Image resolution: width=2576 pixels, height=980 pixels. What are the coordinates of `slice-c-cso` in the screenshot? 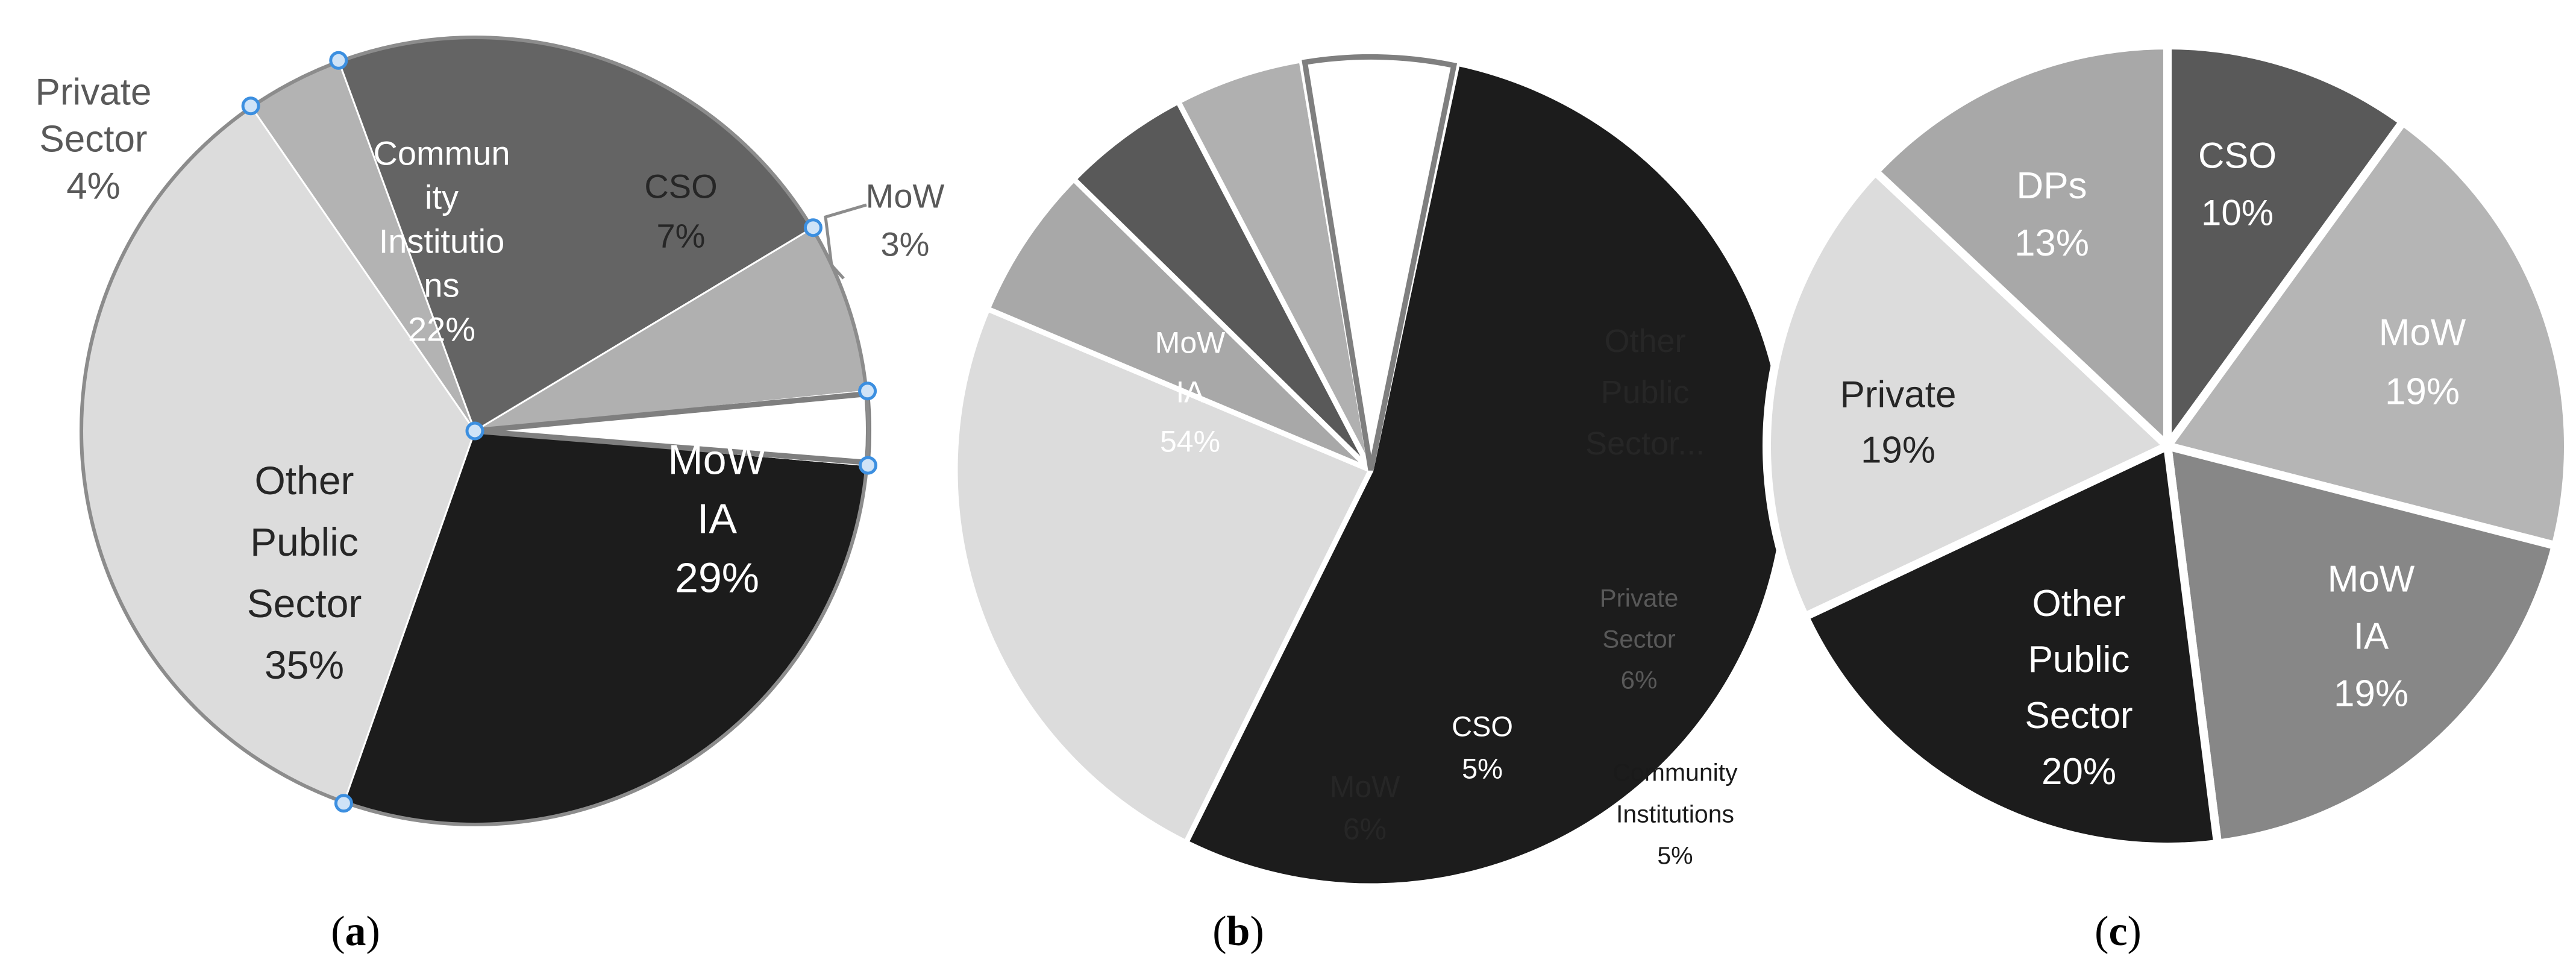 It's located at (2285, 245).